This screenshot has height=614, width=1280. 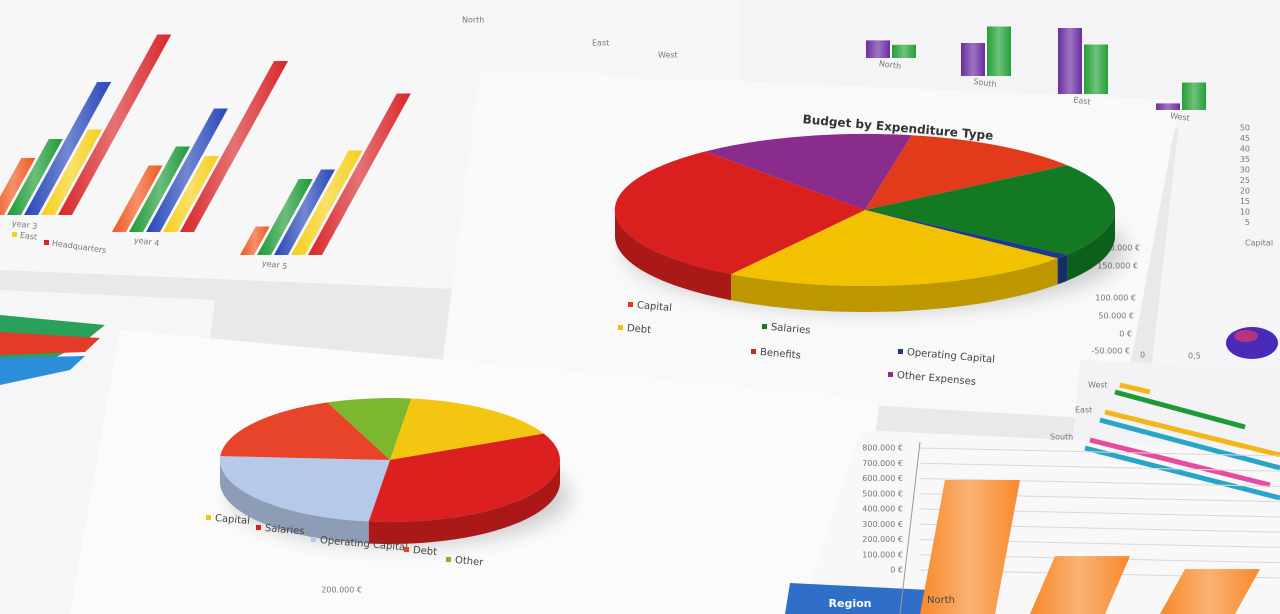 I want to click on axis-label: West, so click(x=1098, y=385).